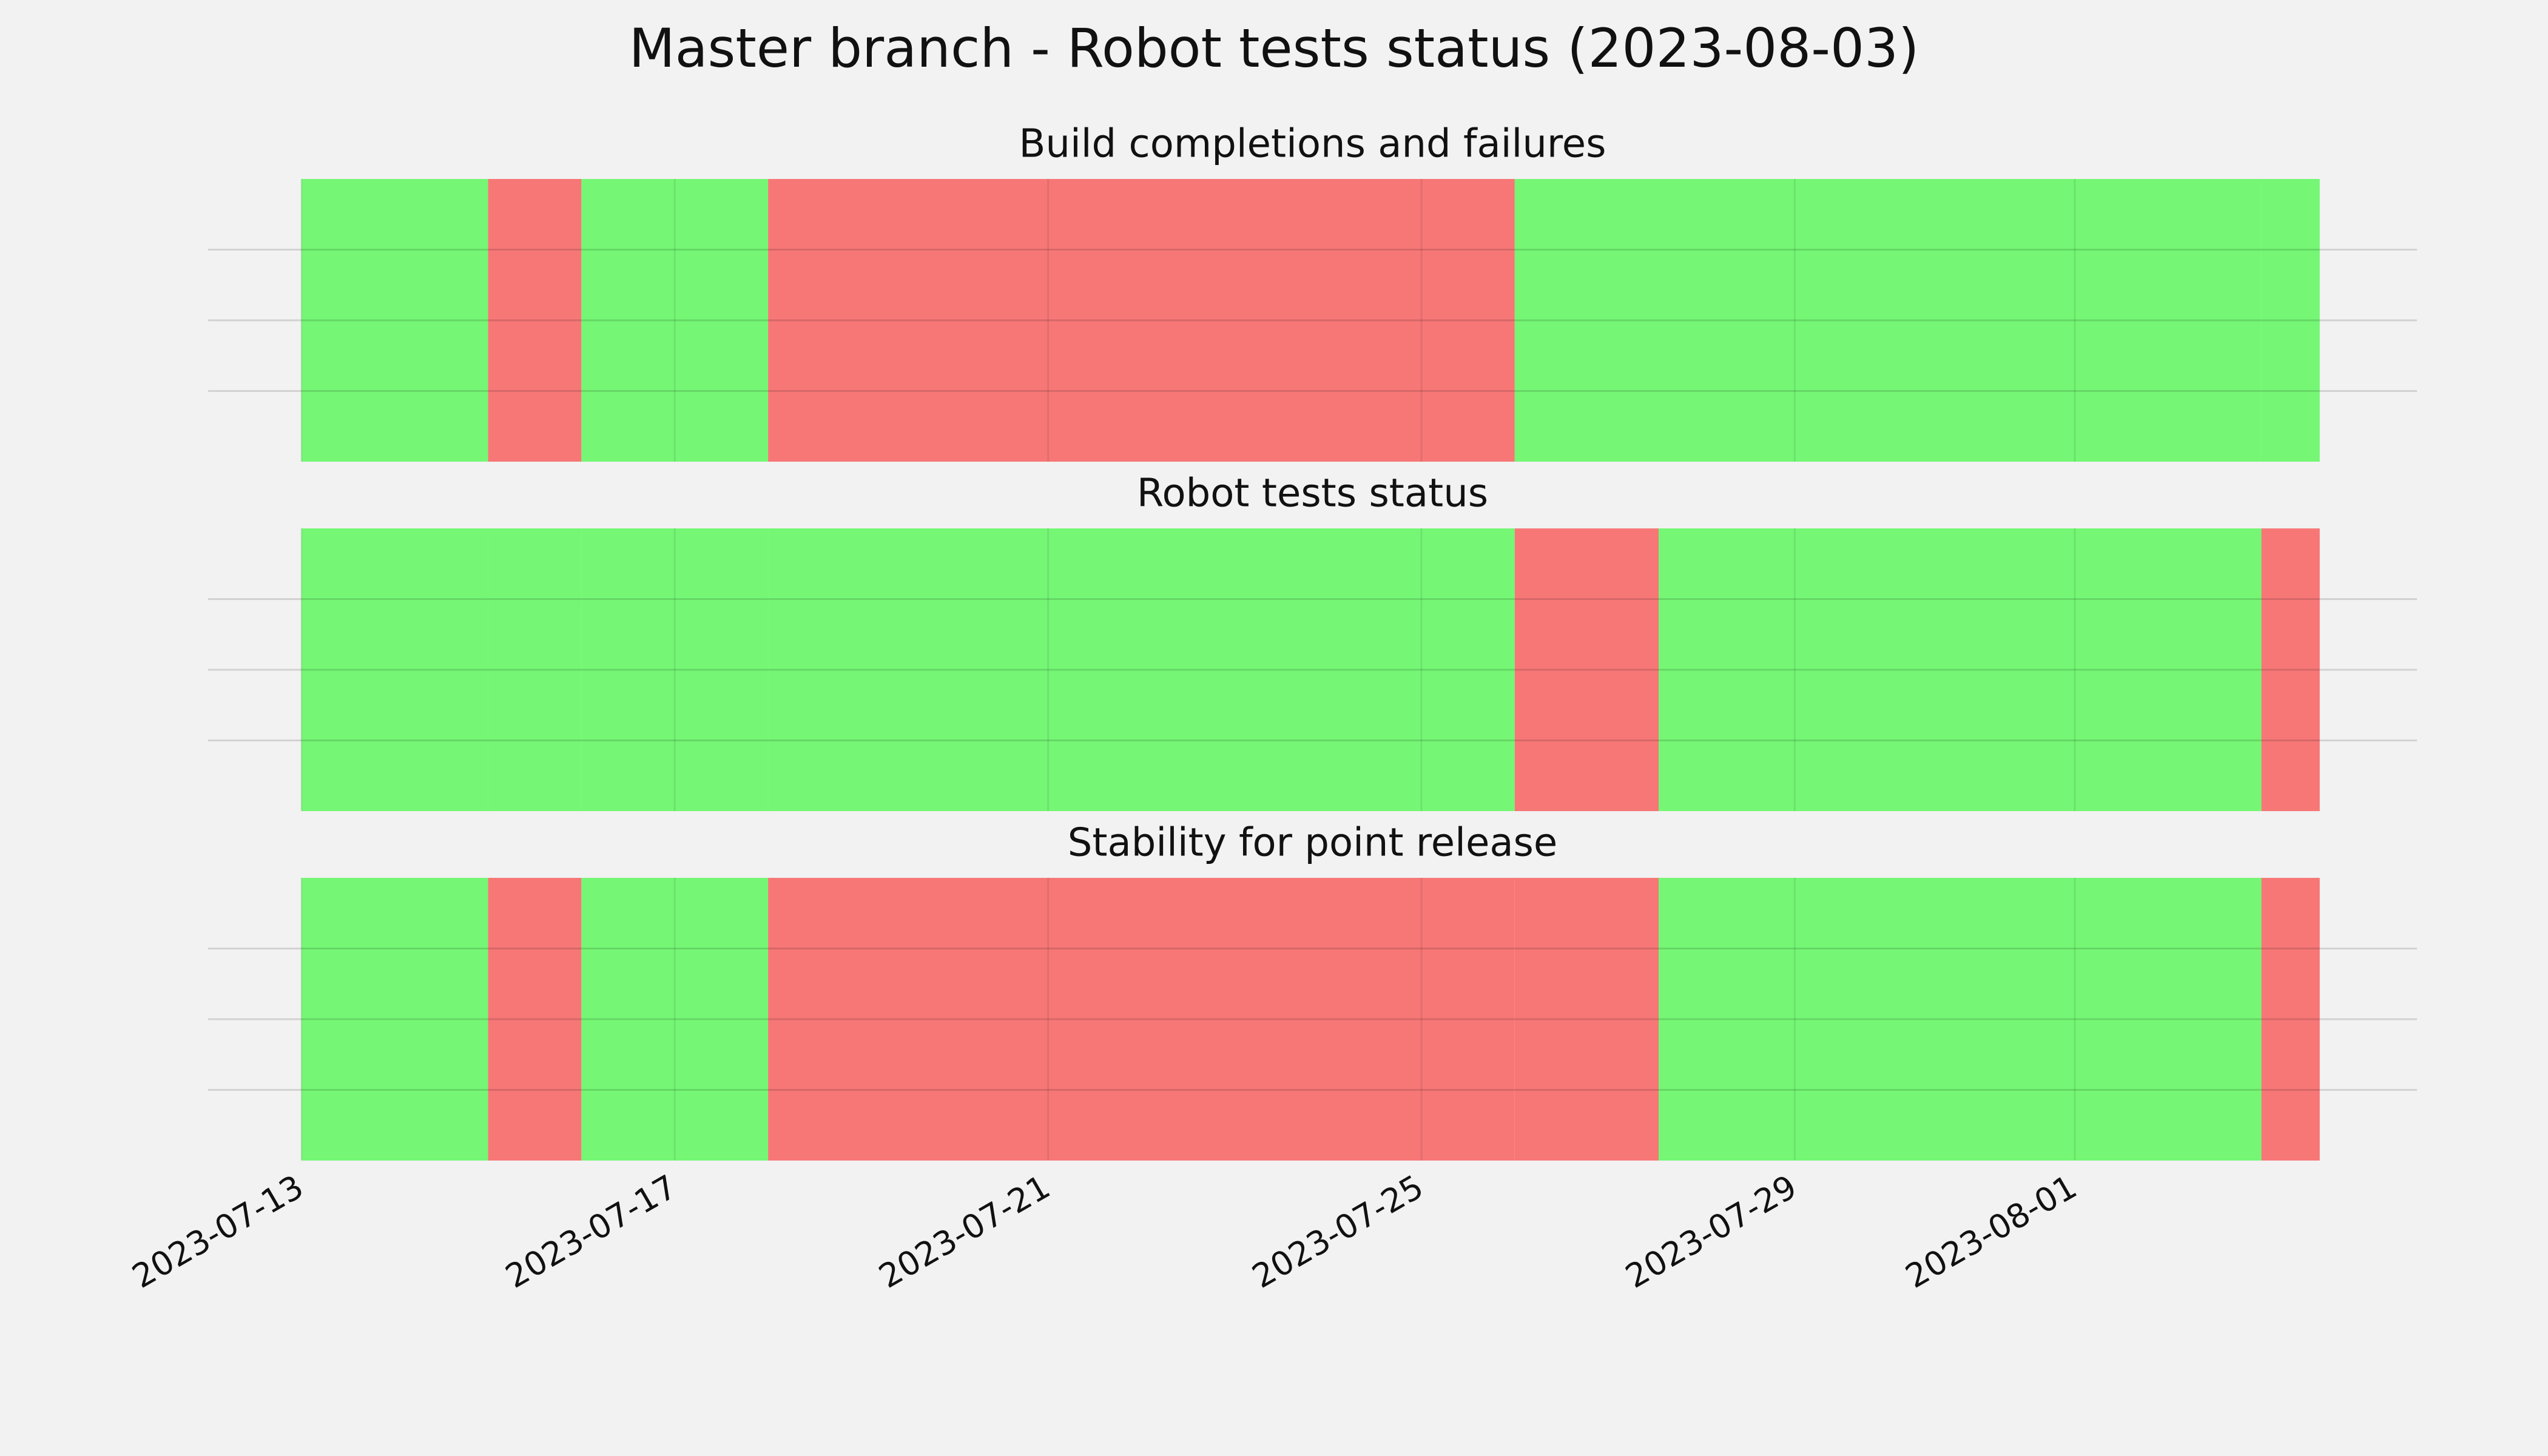 The height and width of the screenshot is (1456, 2548). What do you see at coordinates (1313, 843) in the screenshot?
I see `panel-title: Stability for point release` at bounding box center [1313, 843].